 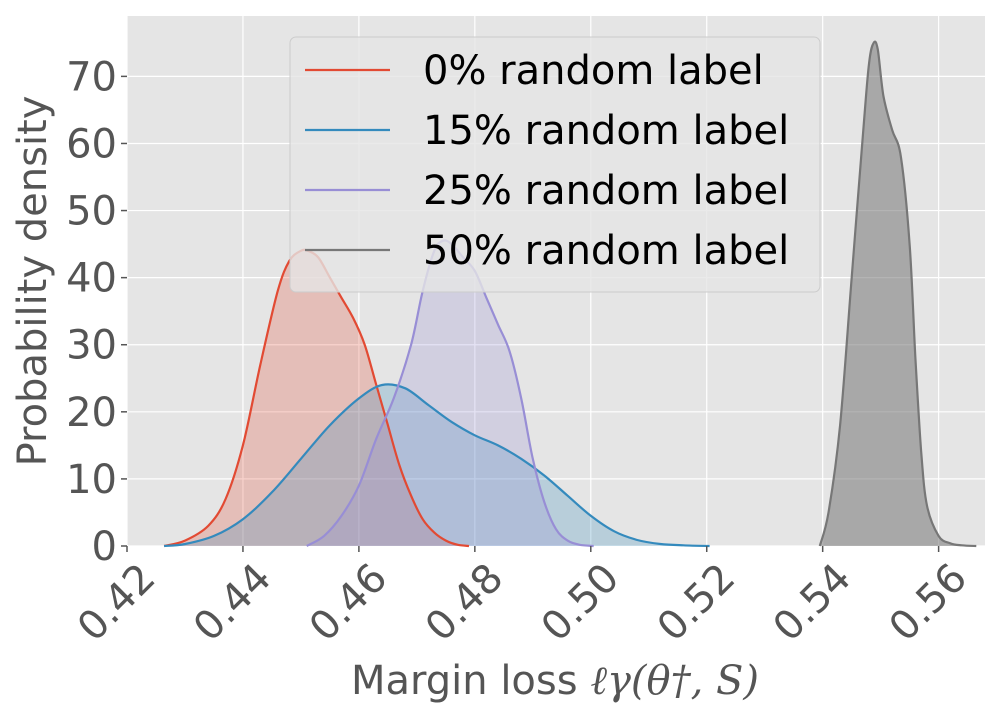 What do you see at coordinates (465, 603) in the screenshot?
I see `x-tick-label: 0.48` at bounding box center [465, 603].